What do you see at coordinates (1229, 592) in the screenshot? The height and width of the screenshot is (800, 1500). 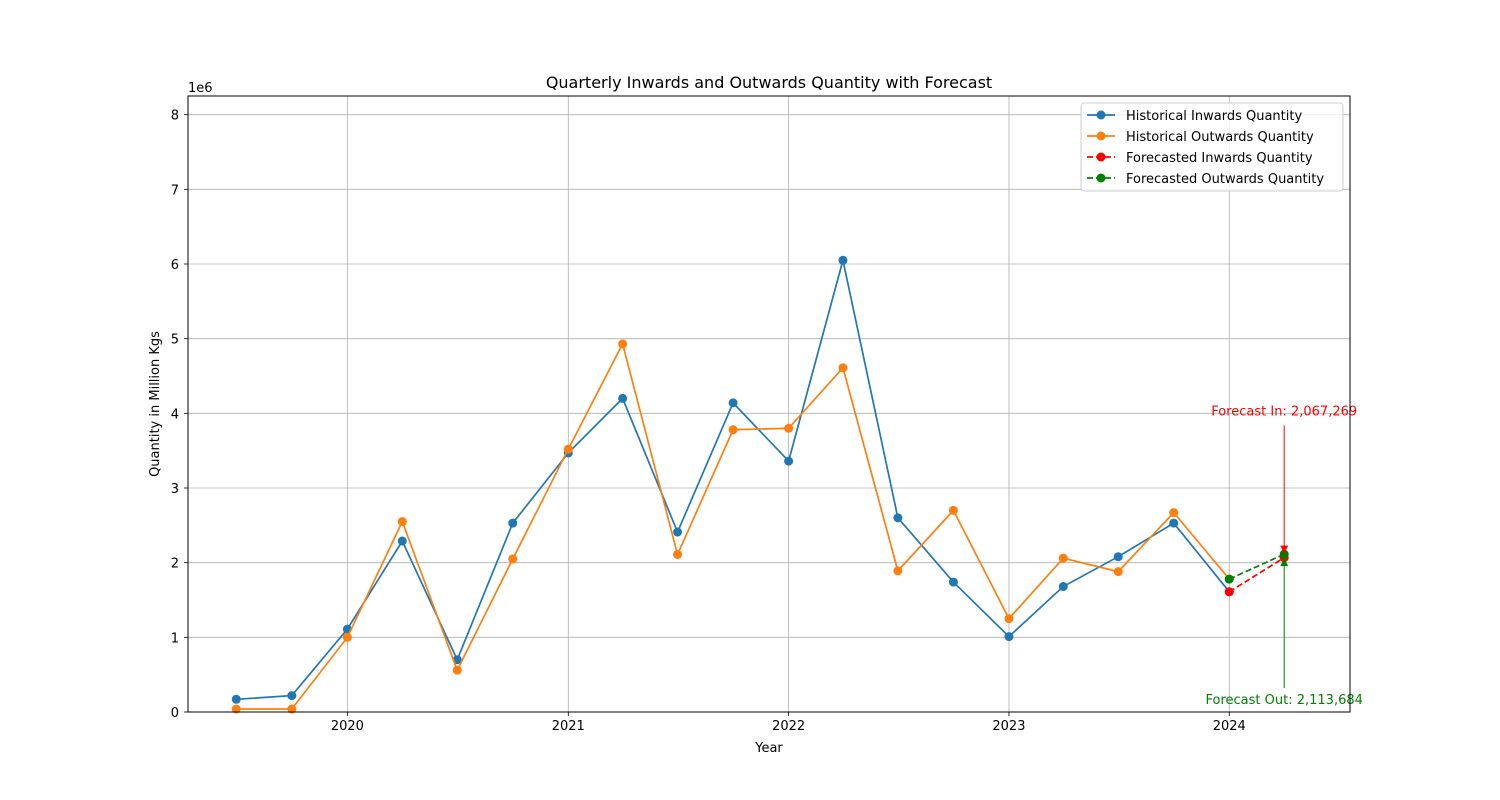 I see `forecasted-inwards-quantity-point` at bounding box center [1229, 592].